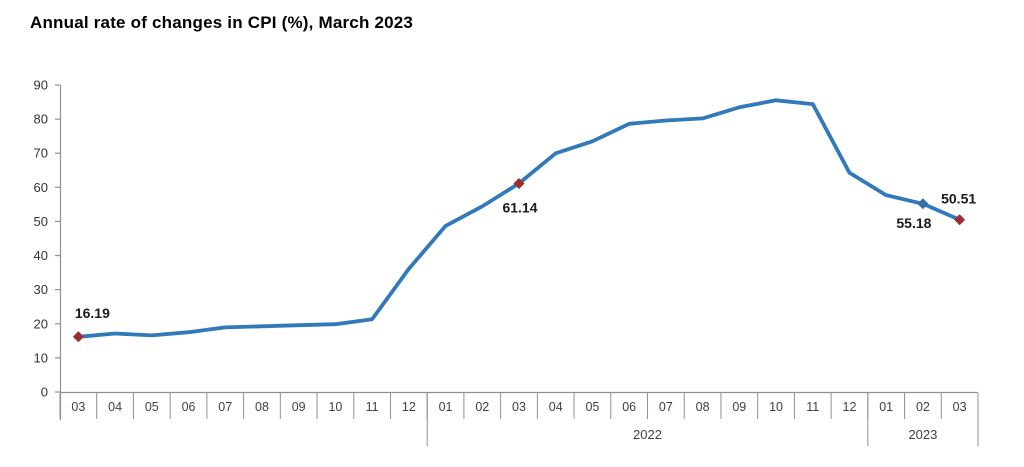  I want to click on y-axis-label: 60, so click(41, 187).